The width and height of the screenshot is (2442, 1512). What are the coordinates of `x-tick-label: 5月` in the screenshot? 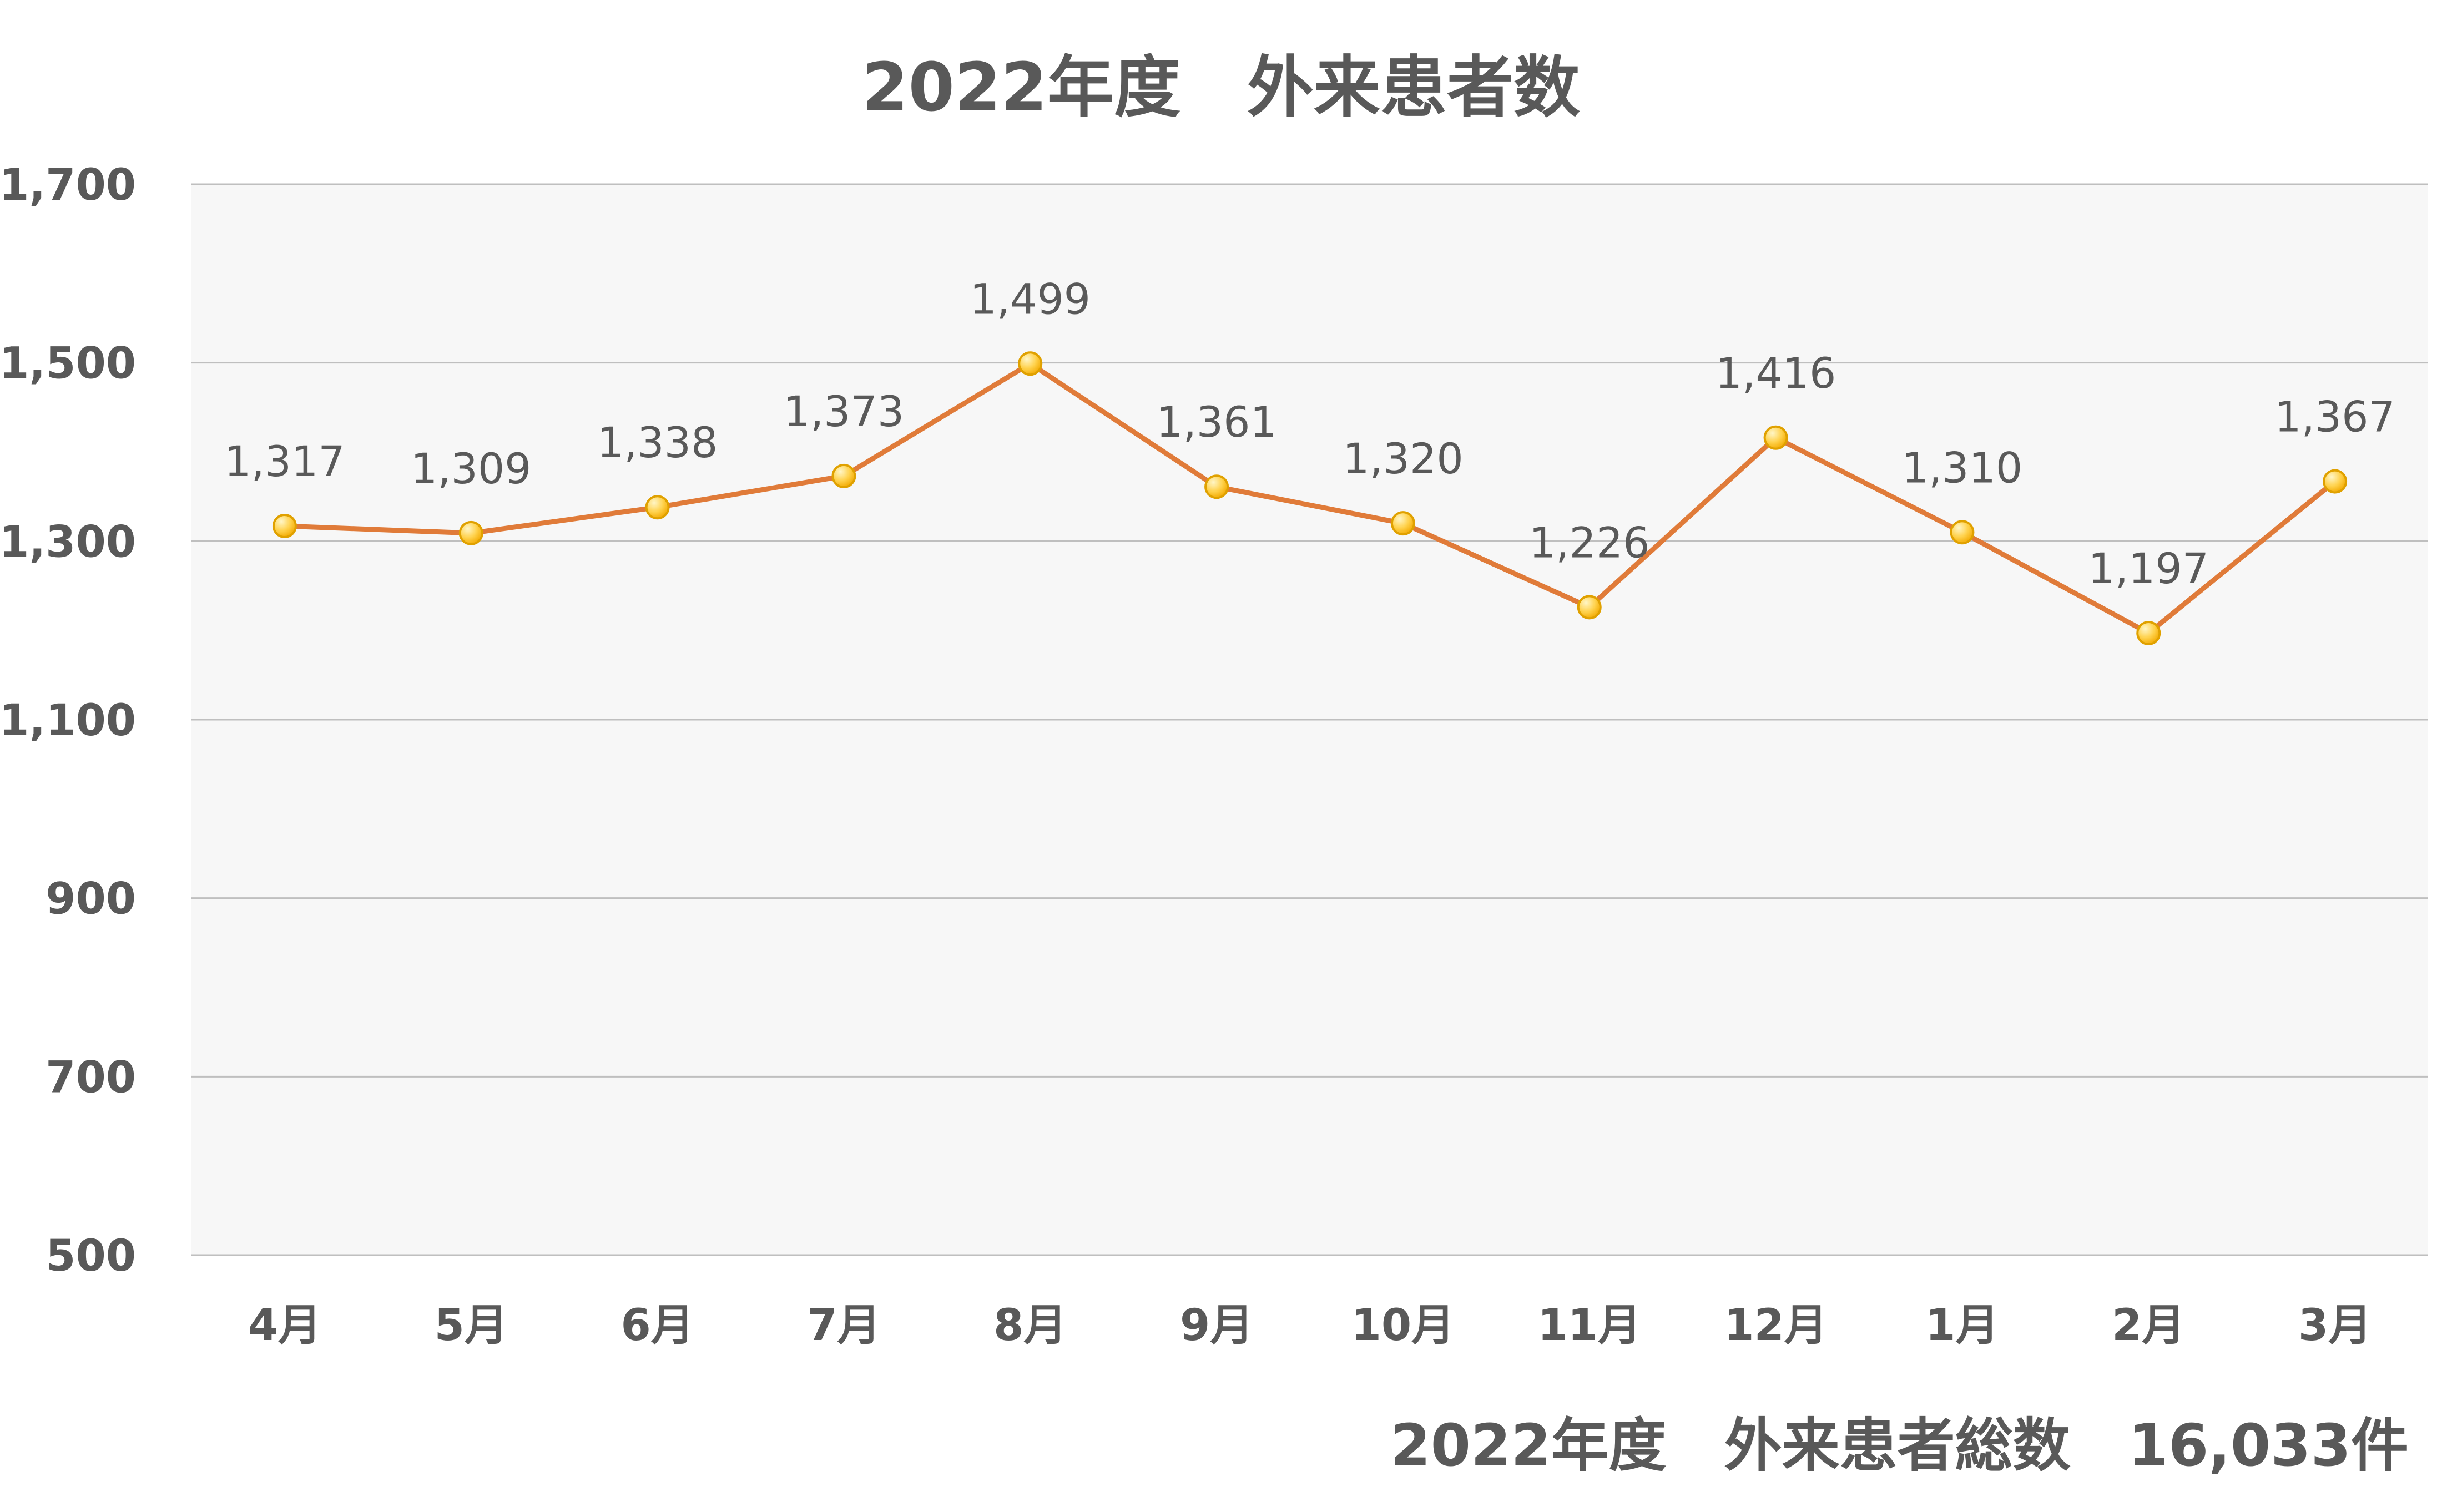 It's located at (471, 1326).